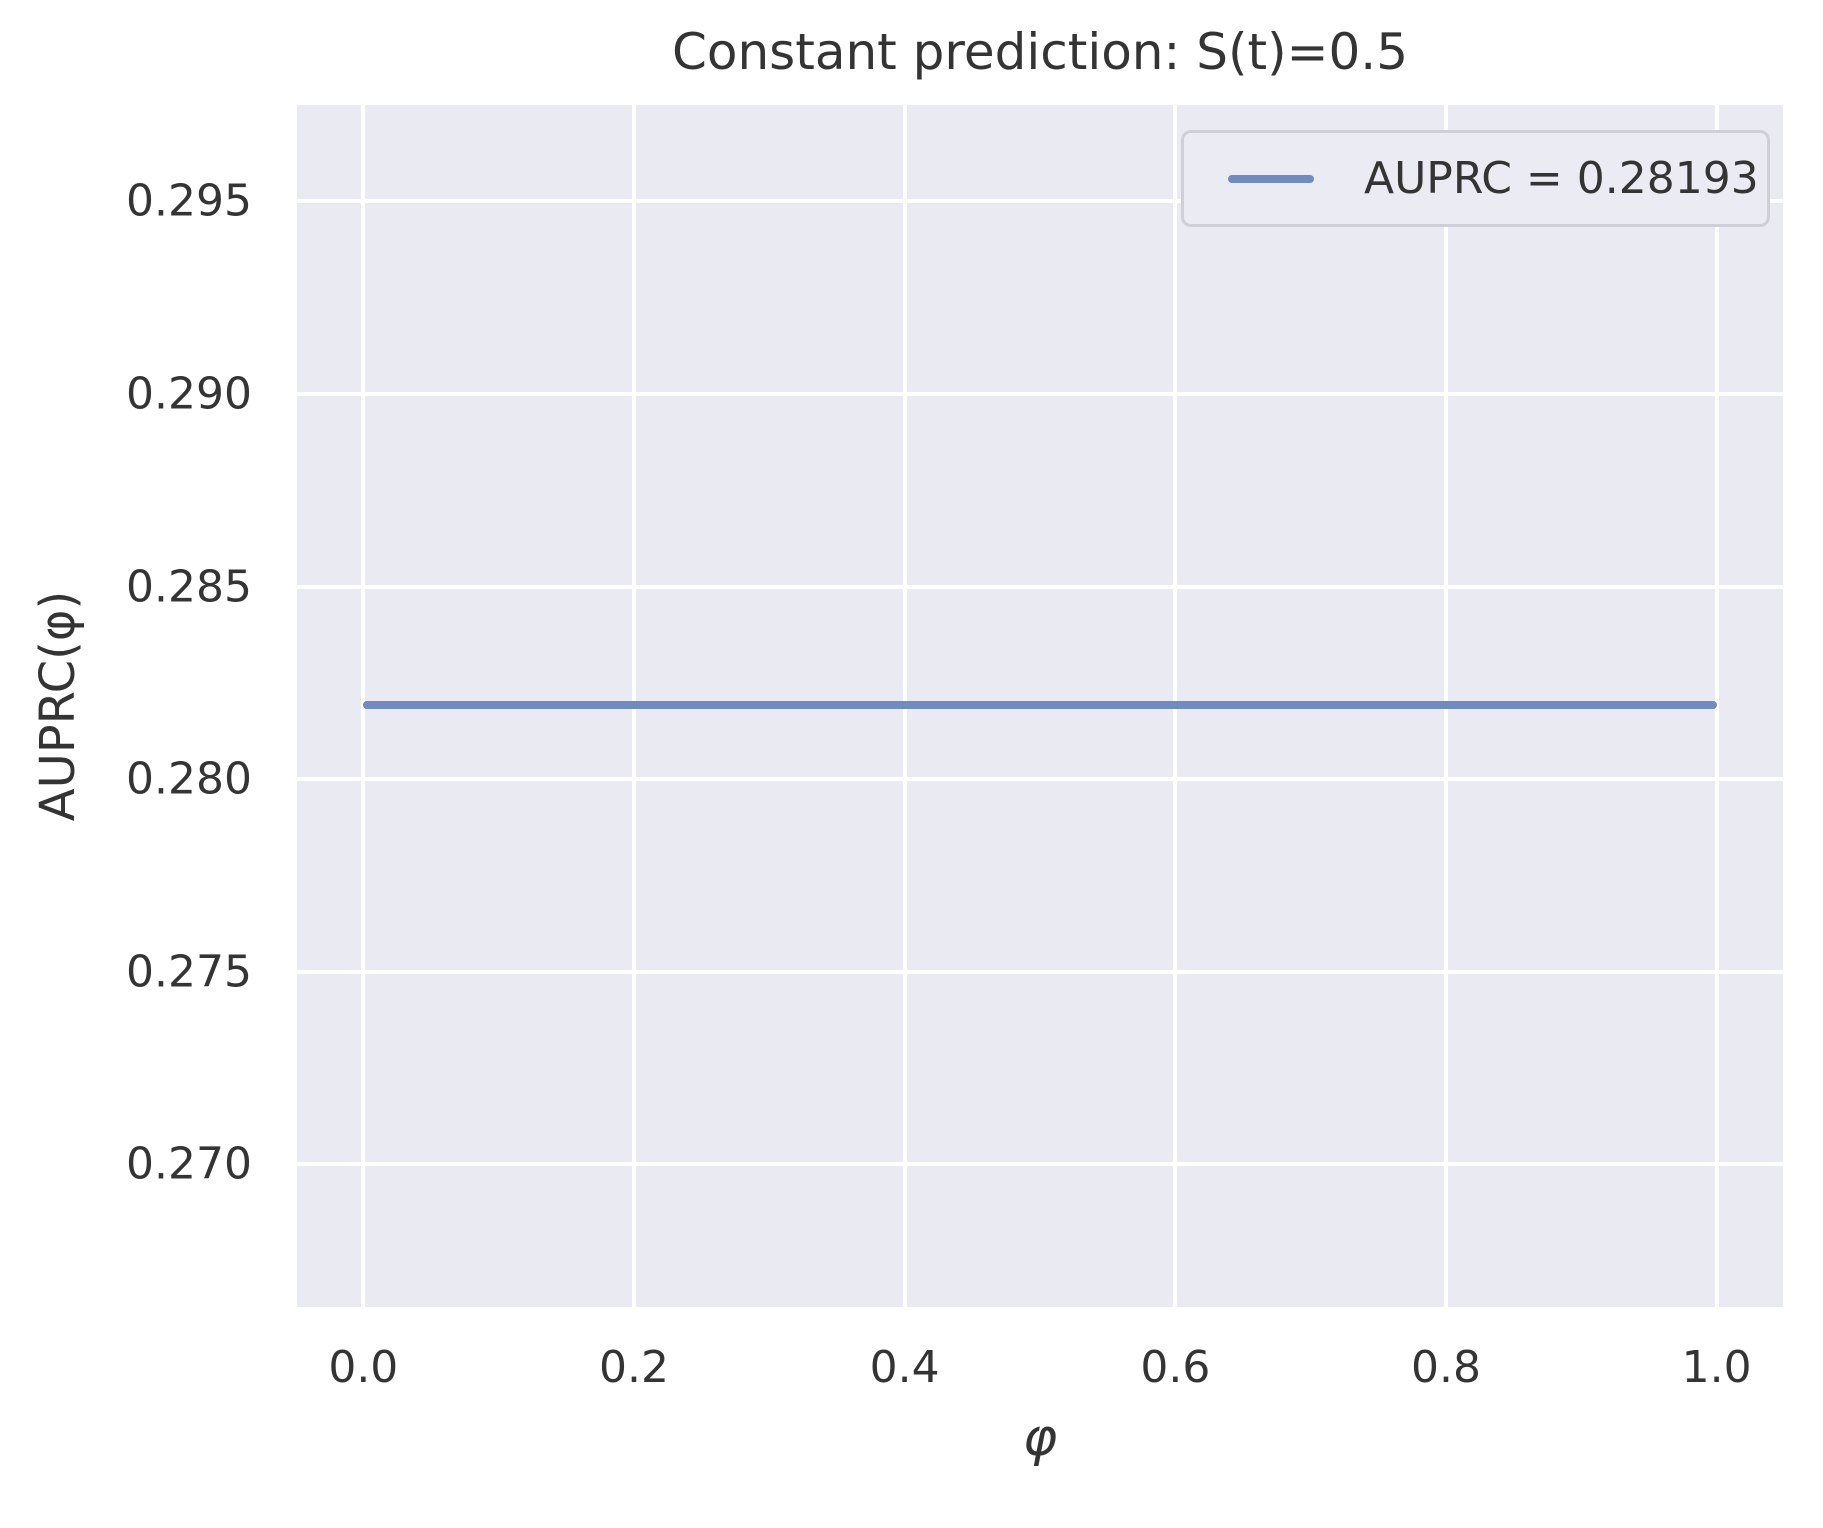  I want to click on x-tick-label: 0.8, so click(1446, 1367).